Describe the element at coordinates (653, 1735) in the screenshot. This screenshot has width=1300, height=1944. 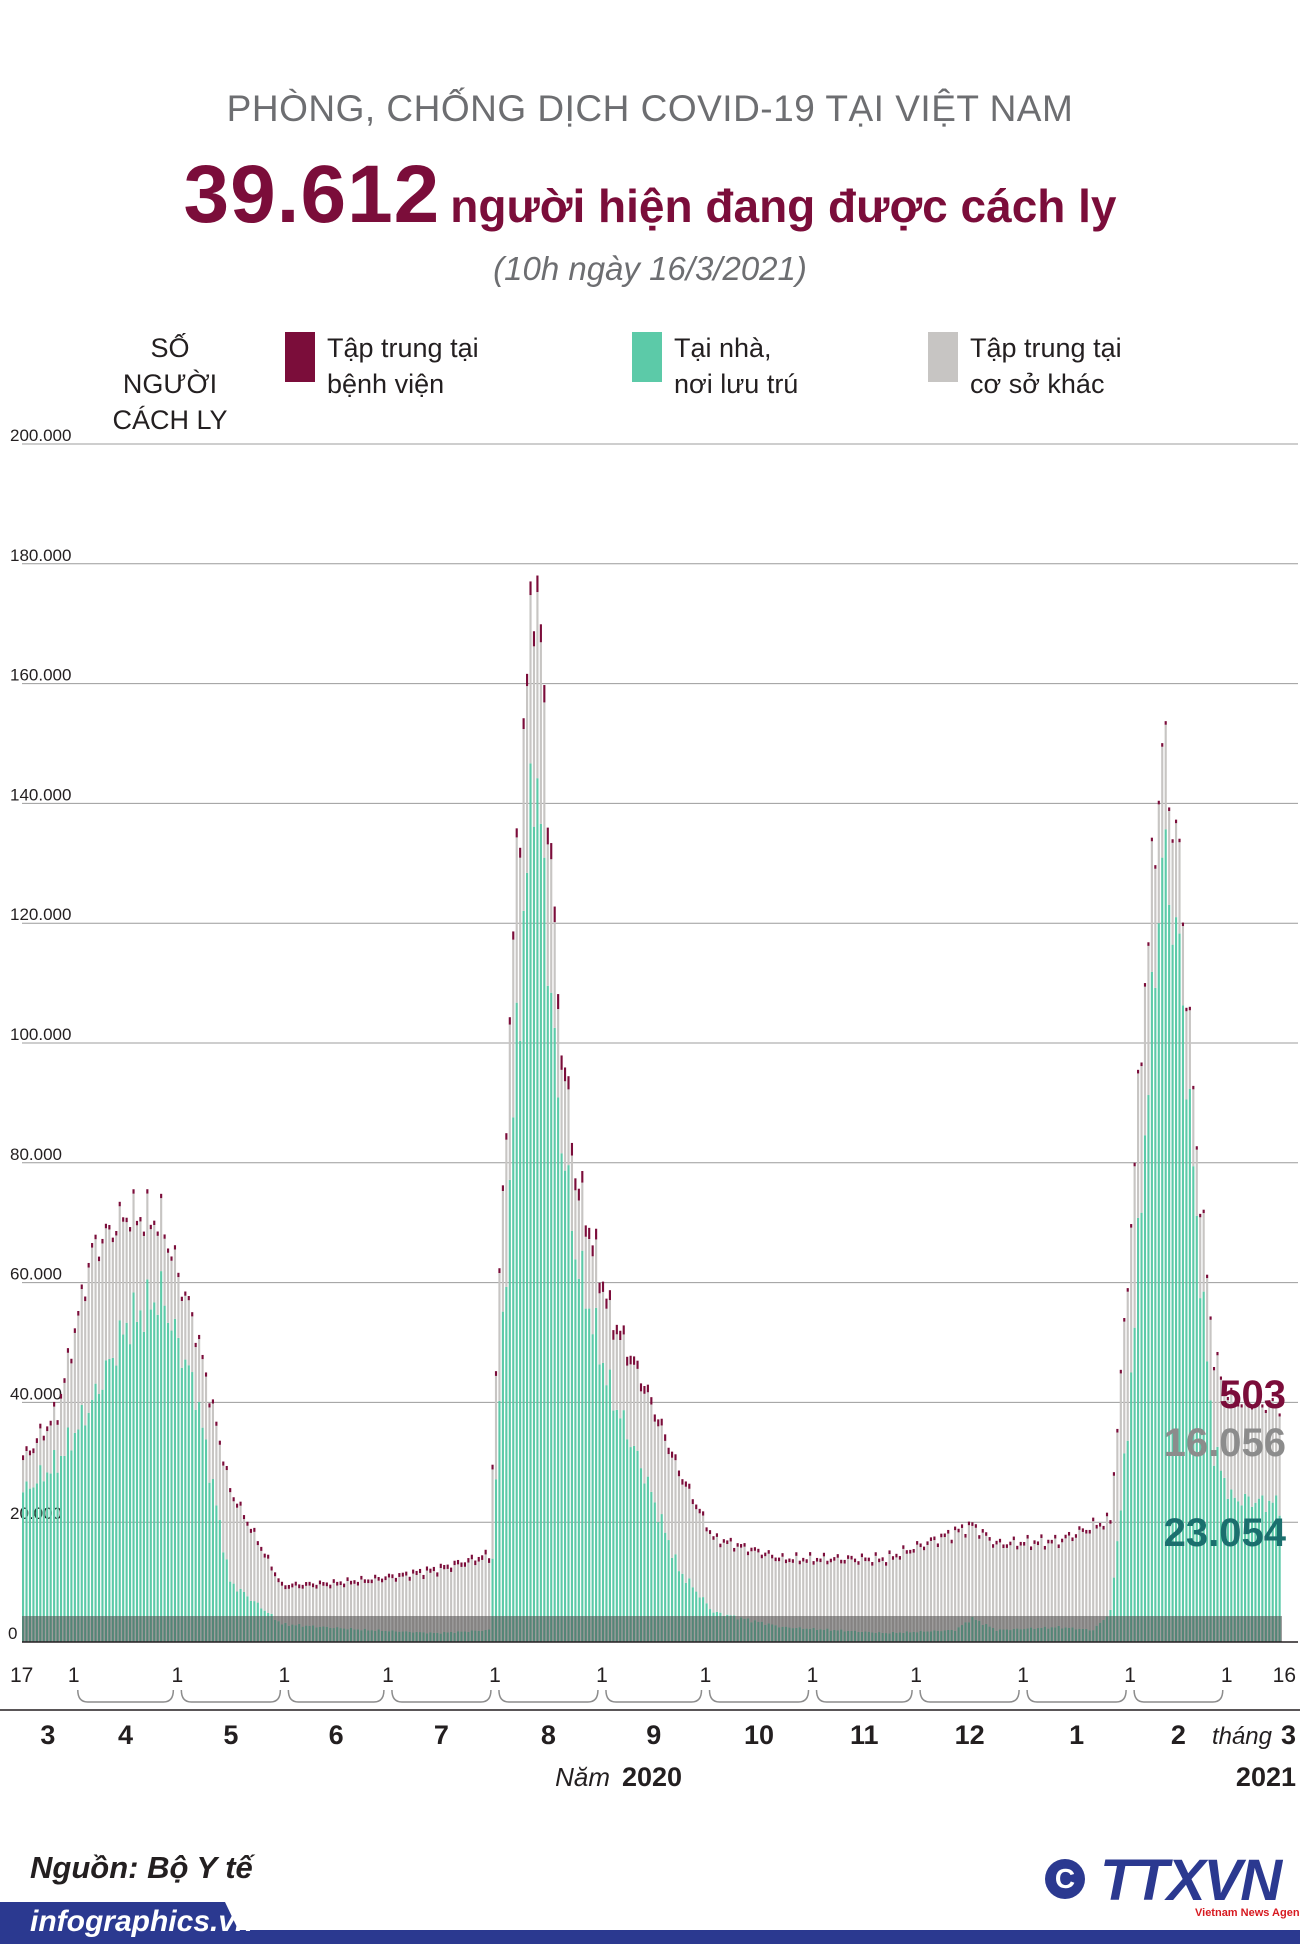
I see `month-label: 9` at that location.